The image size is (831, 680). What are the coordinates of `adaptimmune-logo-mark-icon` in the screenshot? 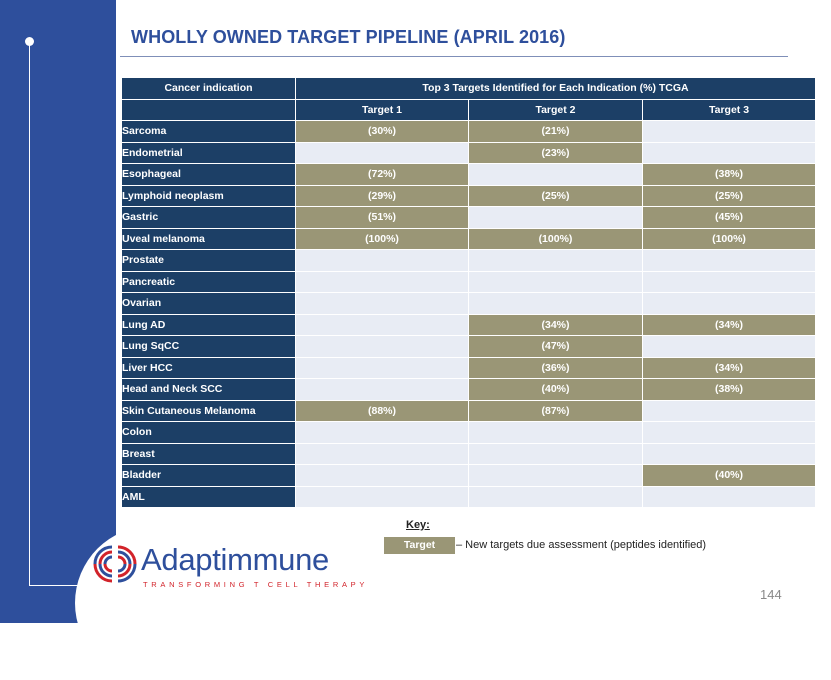 It's located at (115, 564).